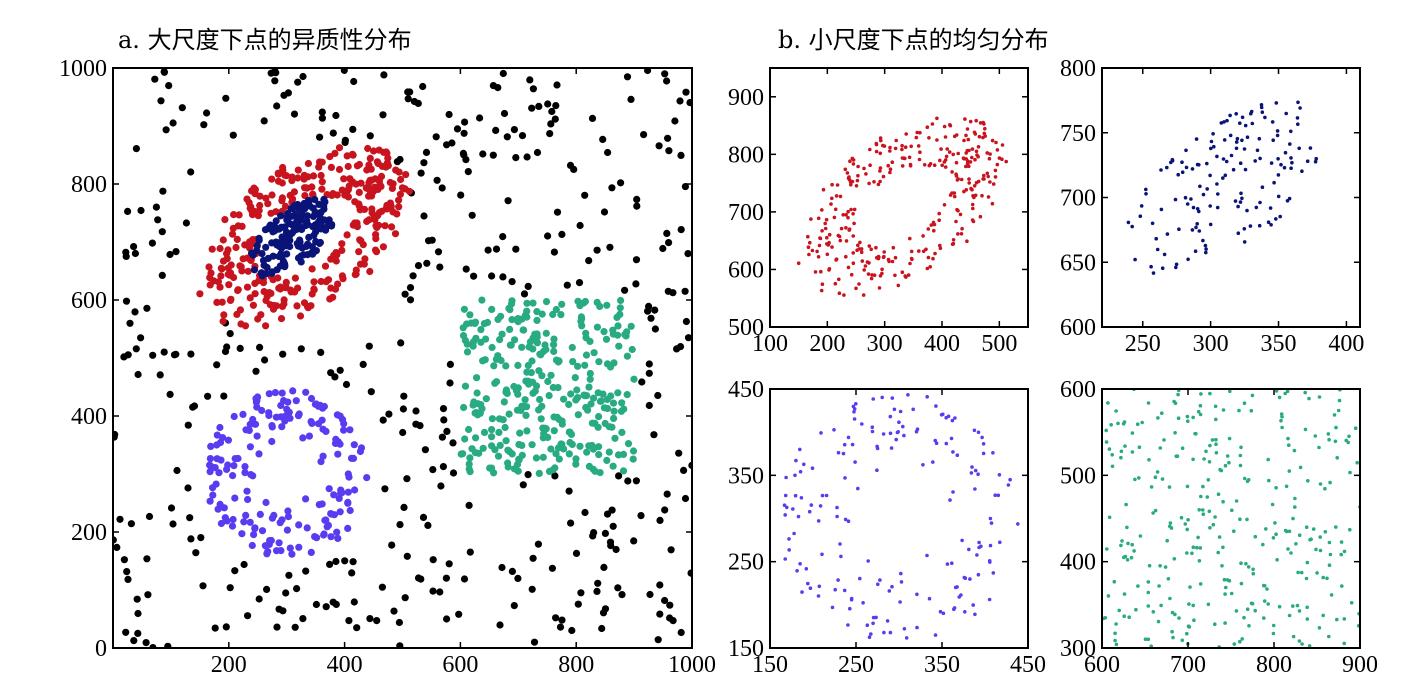  What do you see at coordinates (89, 185) in the screenshot?
I see `y-tick-label: 800` at bounding box center [89, 185].